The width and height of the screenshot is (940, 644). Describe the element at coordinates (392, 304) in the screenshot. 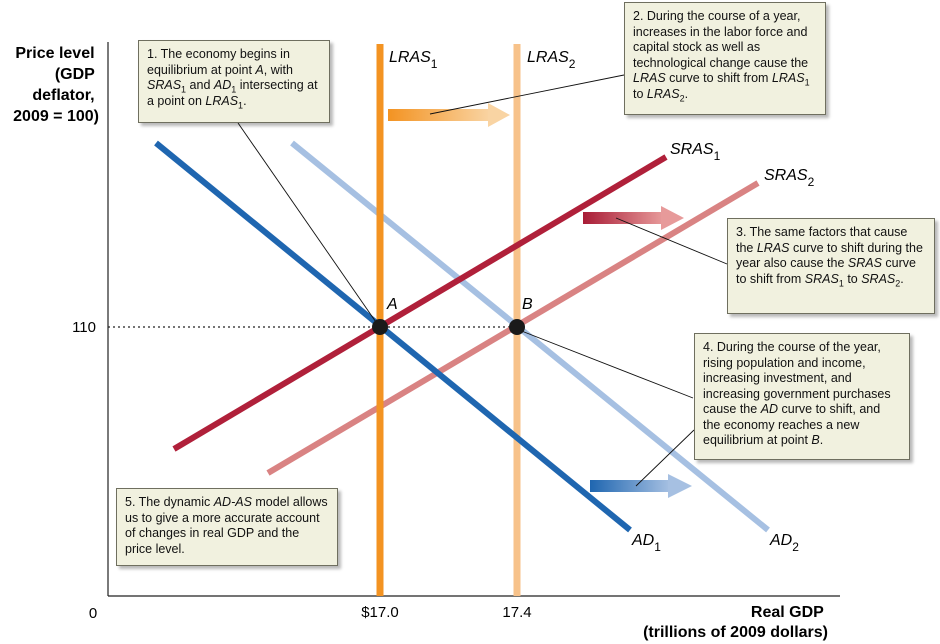

I see `point-a-label: A` at that location.